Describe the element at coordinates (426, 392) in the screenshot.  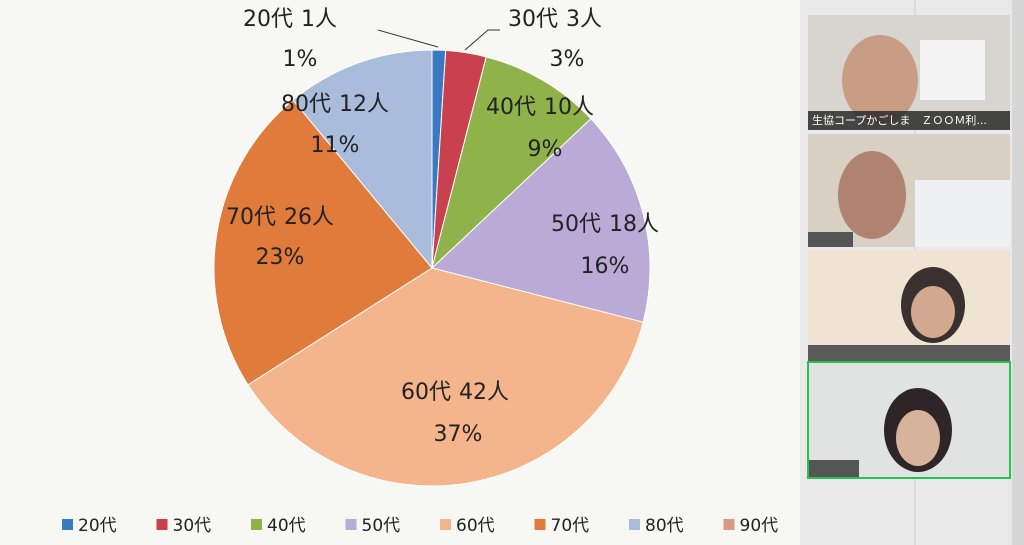
I see `category-label: 60代` at that location.